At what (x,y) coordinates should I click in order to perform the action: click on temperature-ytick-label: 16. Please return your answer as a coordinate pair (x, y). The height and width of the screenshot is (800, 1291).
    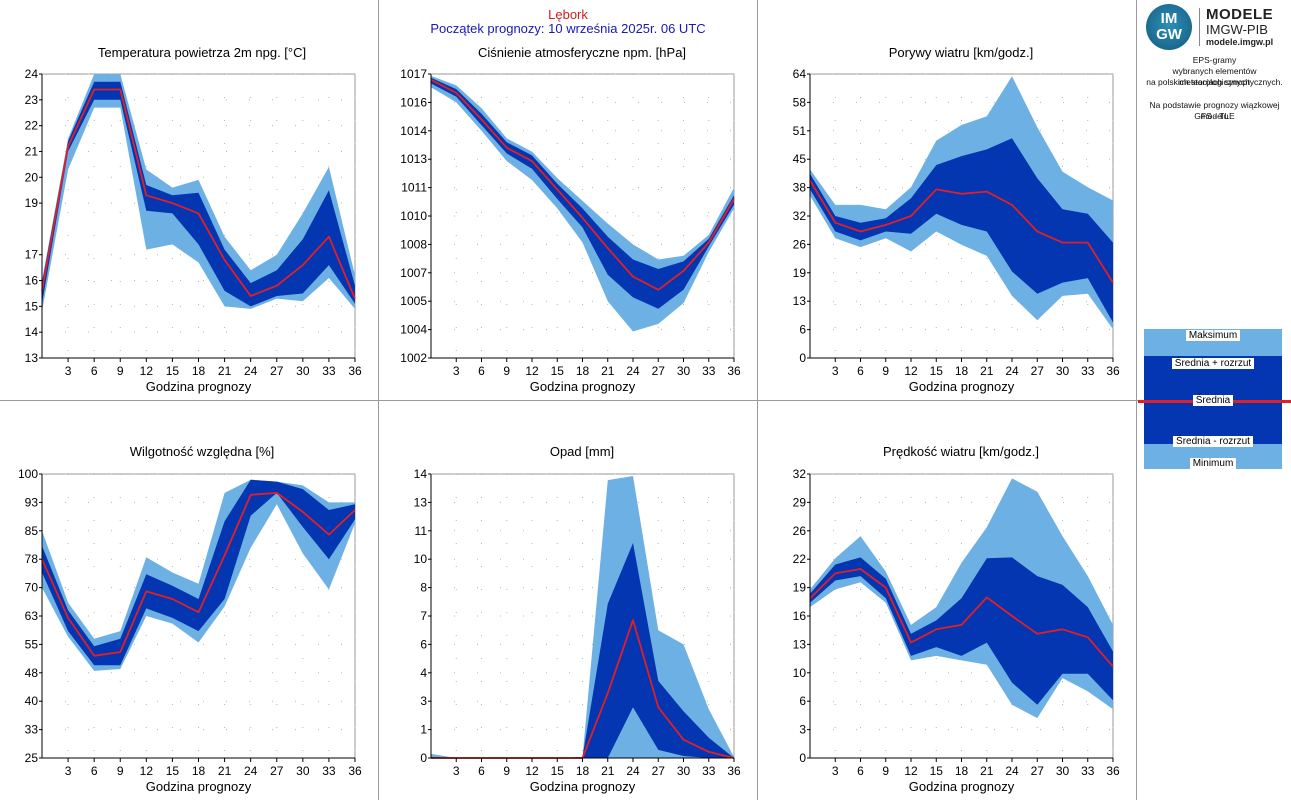
    Looking at the image, I should click on (32, 281).